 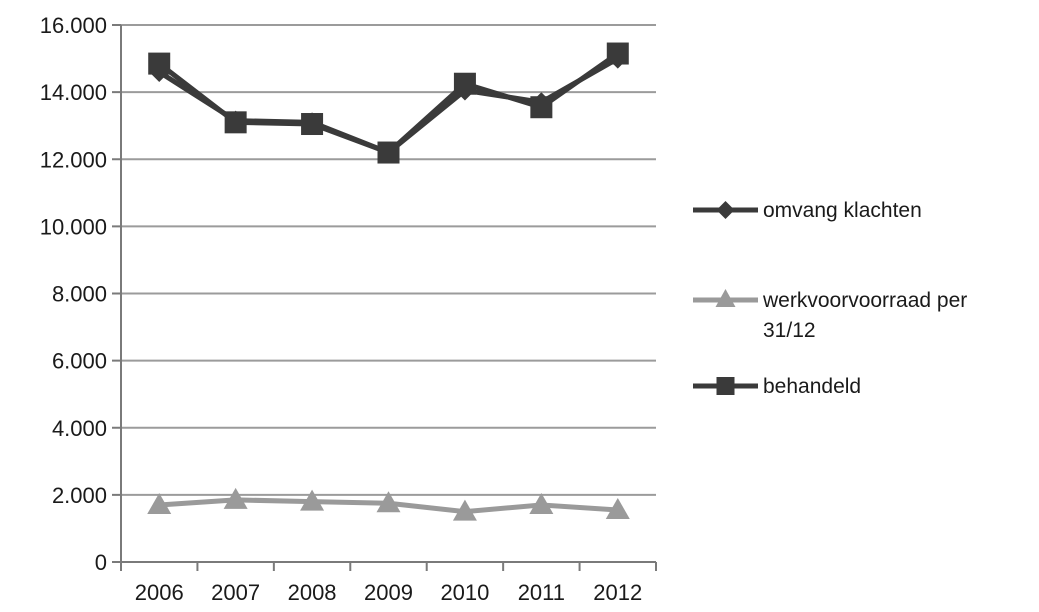 What do you see at coordinates (79, 428) in the screenshot?
I see `y-axis-tick-label: 4.000` at bounding box center [79, 428].